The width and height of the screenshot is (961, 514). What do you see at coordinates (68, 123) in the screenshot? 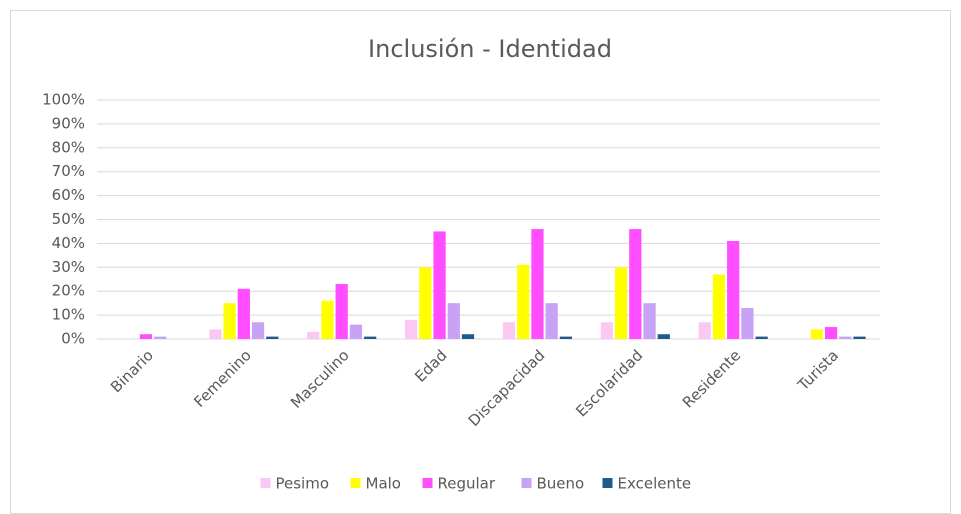
I see `y-tick-label: 90%` at bounding box center [68, 123].